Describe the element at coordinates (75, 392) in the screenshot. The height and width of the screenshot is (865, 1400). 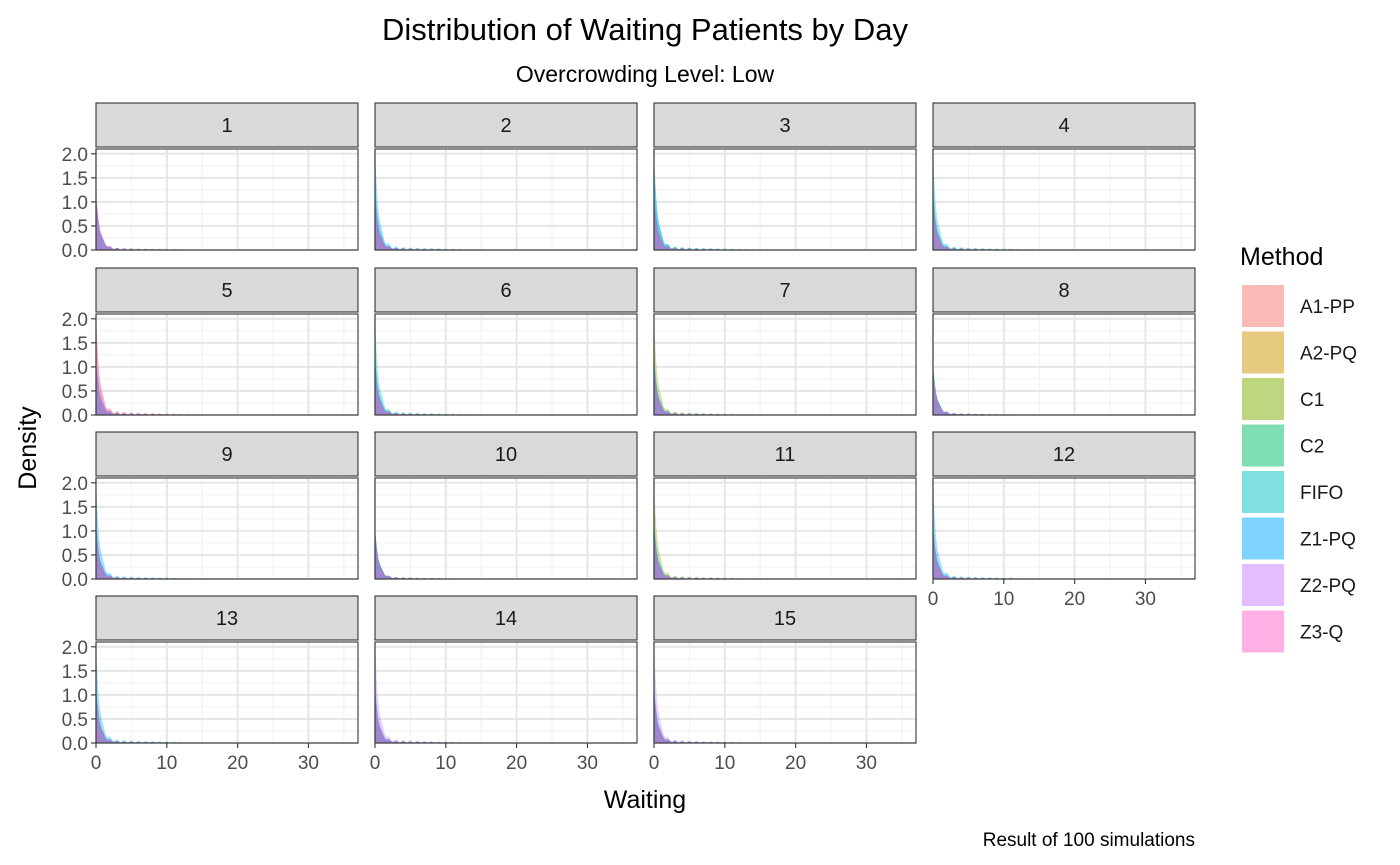
I see `y-tick-label: 0.5` at that location.